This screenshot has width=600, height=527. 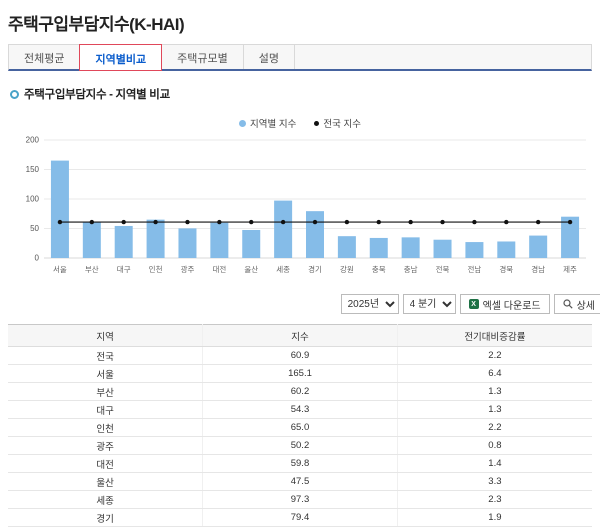 I want to click on table-cell: 59.8, so click(x=300, y=463).